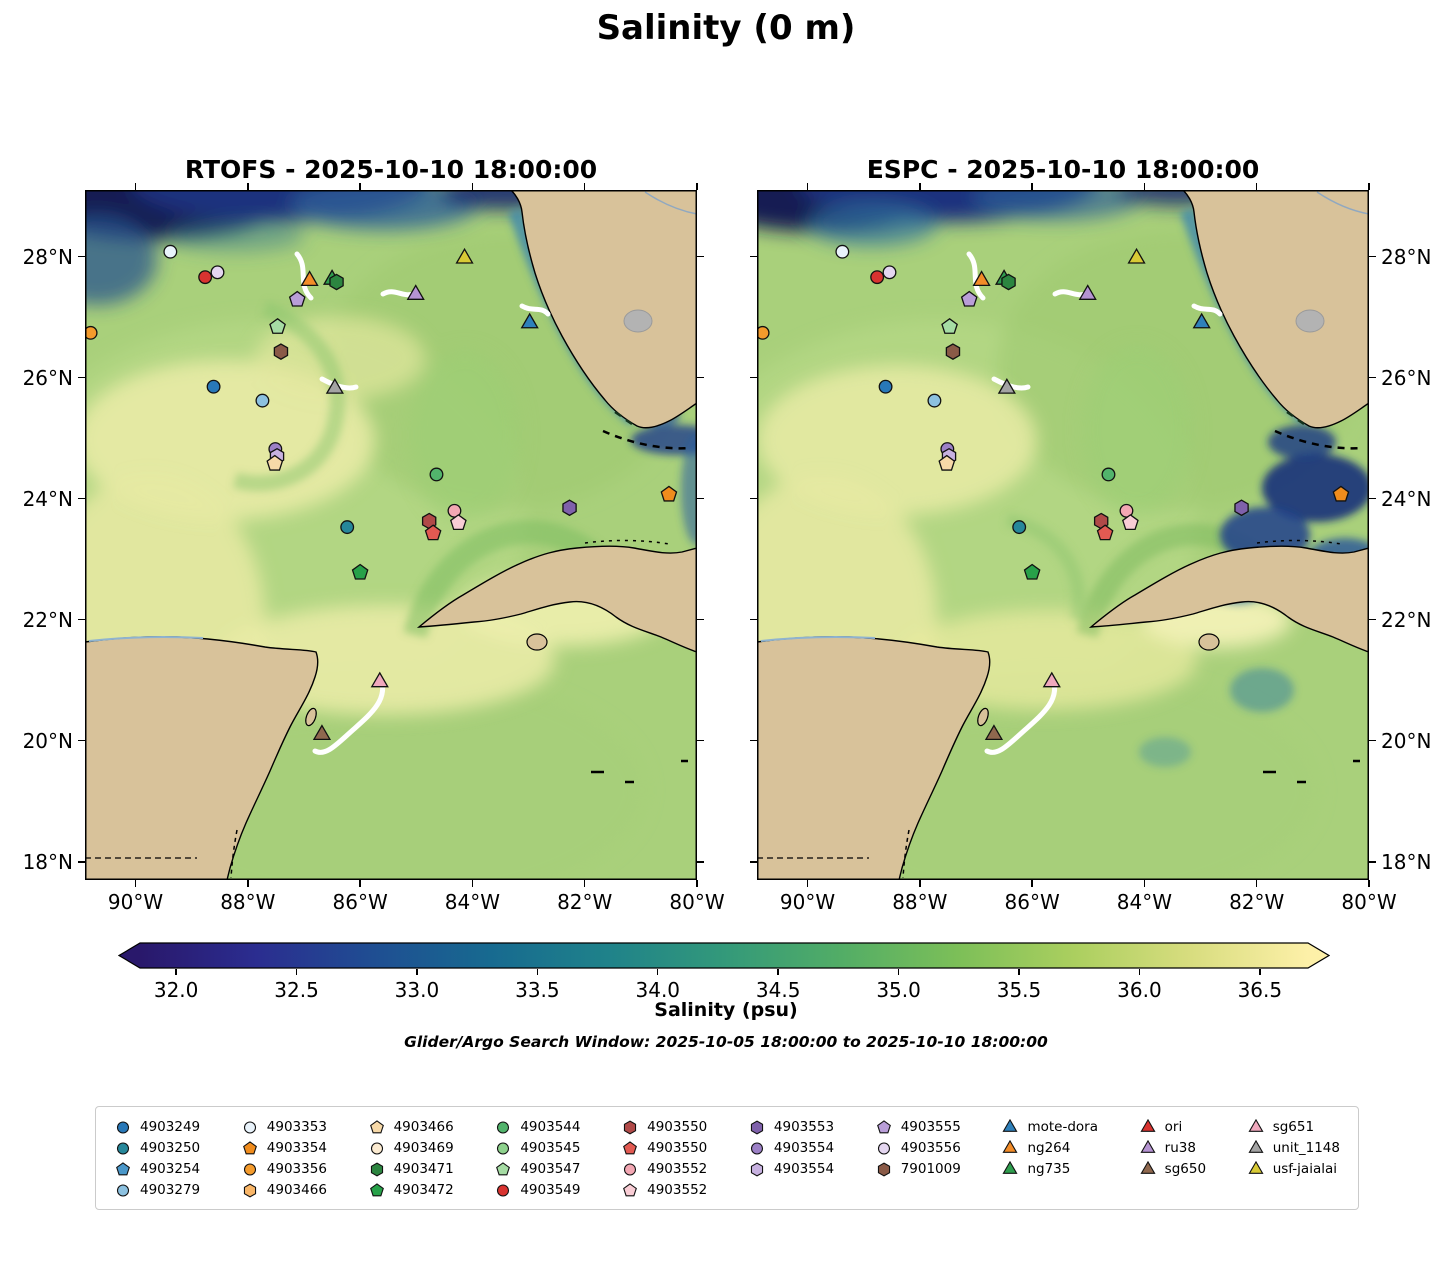 Image resolution: width=1452 pixels, height=1264 pixels. Describe the element at coordinates (981, 278) in the screenshot. I see `marker-ng264` at that location.